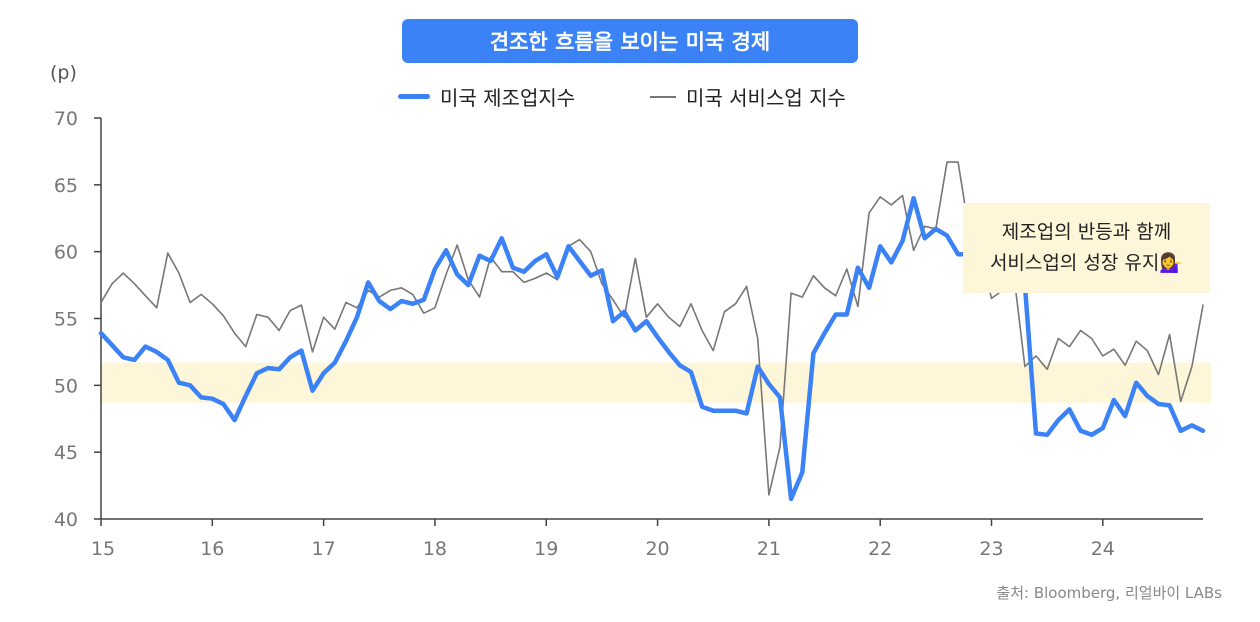  Describe the element at coordinates (324, 549) in the screenshot. I see `x-tick-label: 17` at that location.